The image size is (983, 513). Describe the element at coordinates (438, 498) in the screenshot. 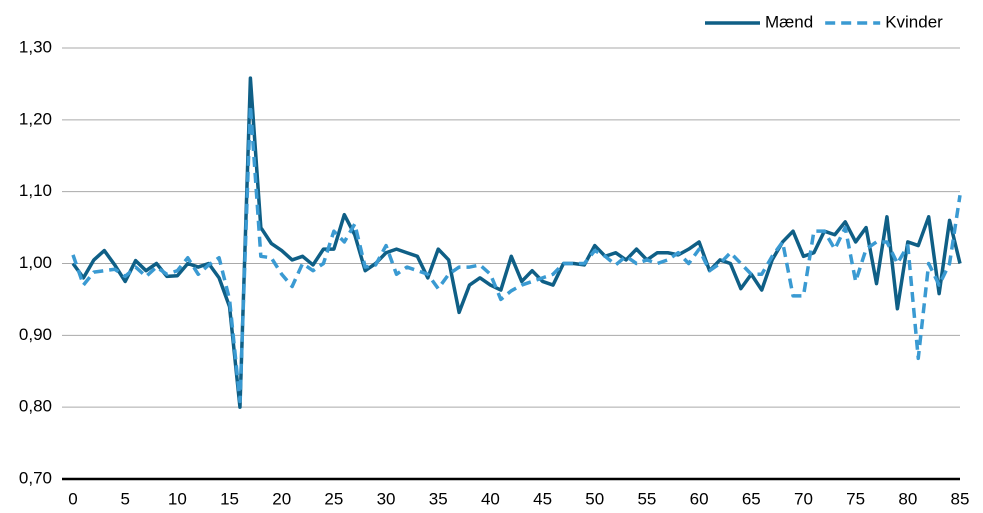

I see `x-tick-label: 35` at that location.